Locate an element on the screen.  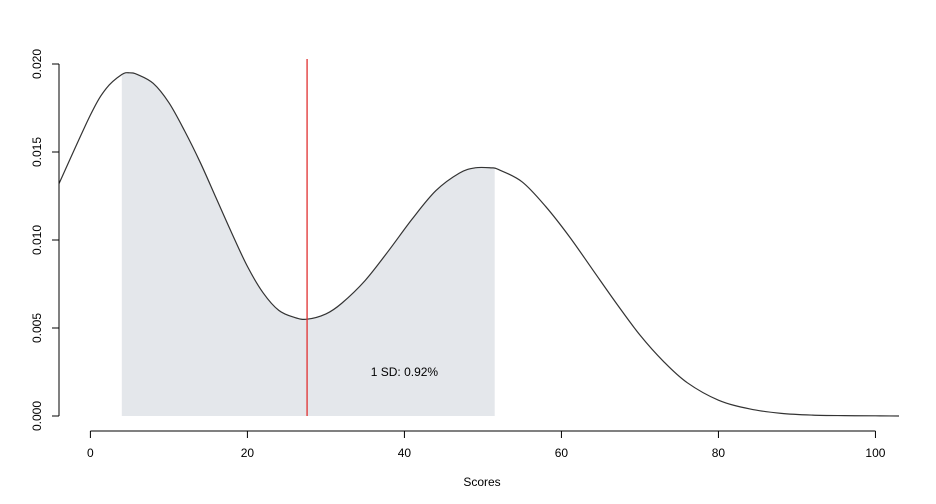
y-tick-label: 0.005 is located at coordinates (37, 328).